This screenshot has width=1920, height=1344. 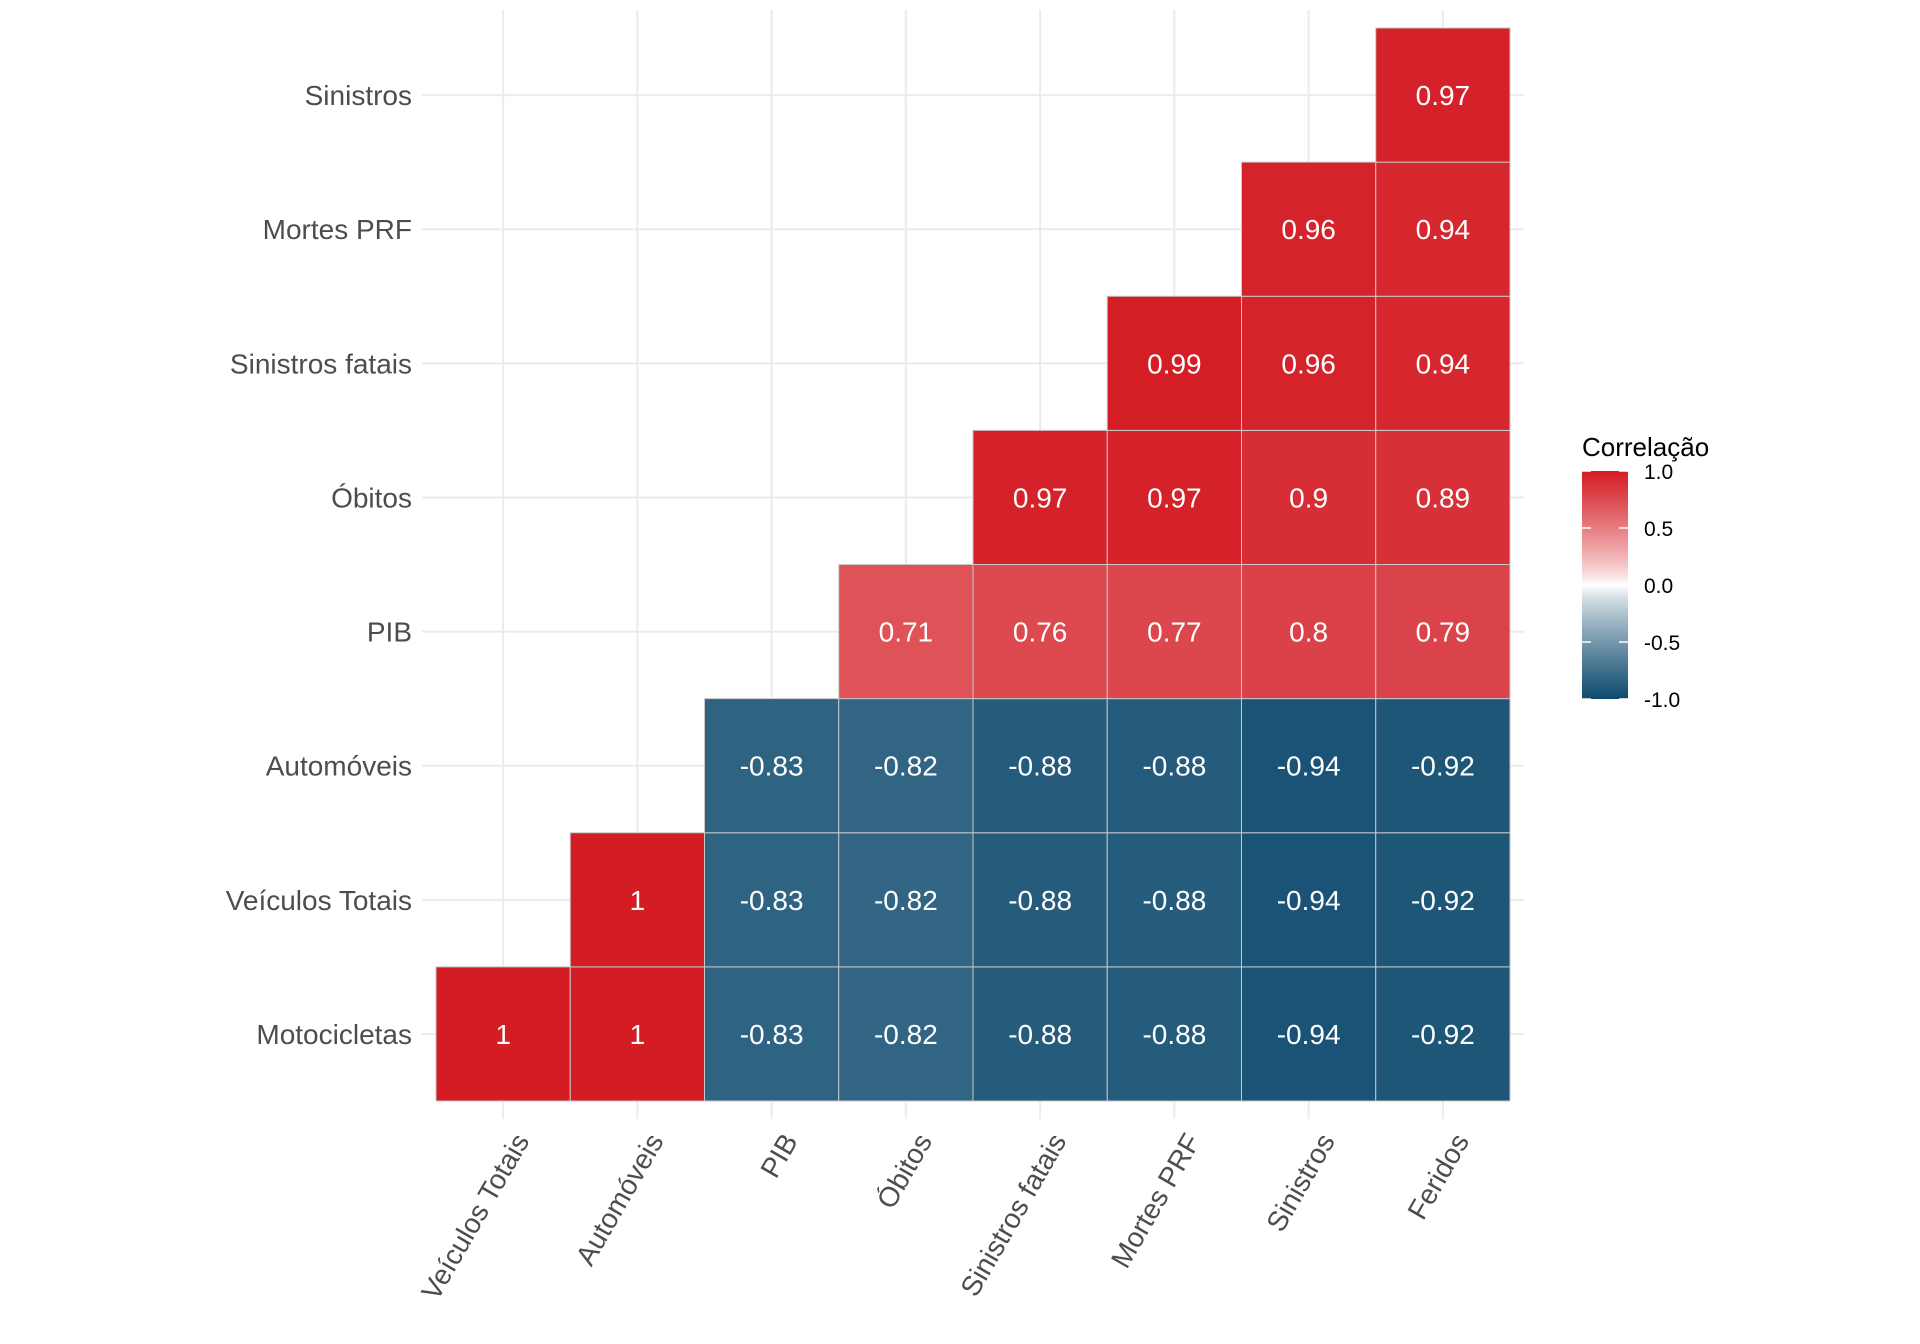 I want to click on cell-value-label: 0.77, so click(x=1174, y=632).